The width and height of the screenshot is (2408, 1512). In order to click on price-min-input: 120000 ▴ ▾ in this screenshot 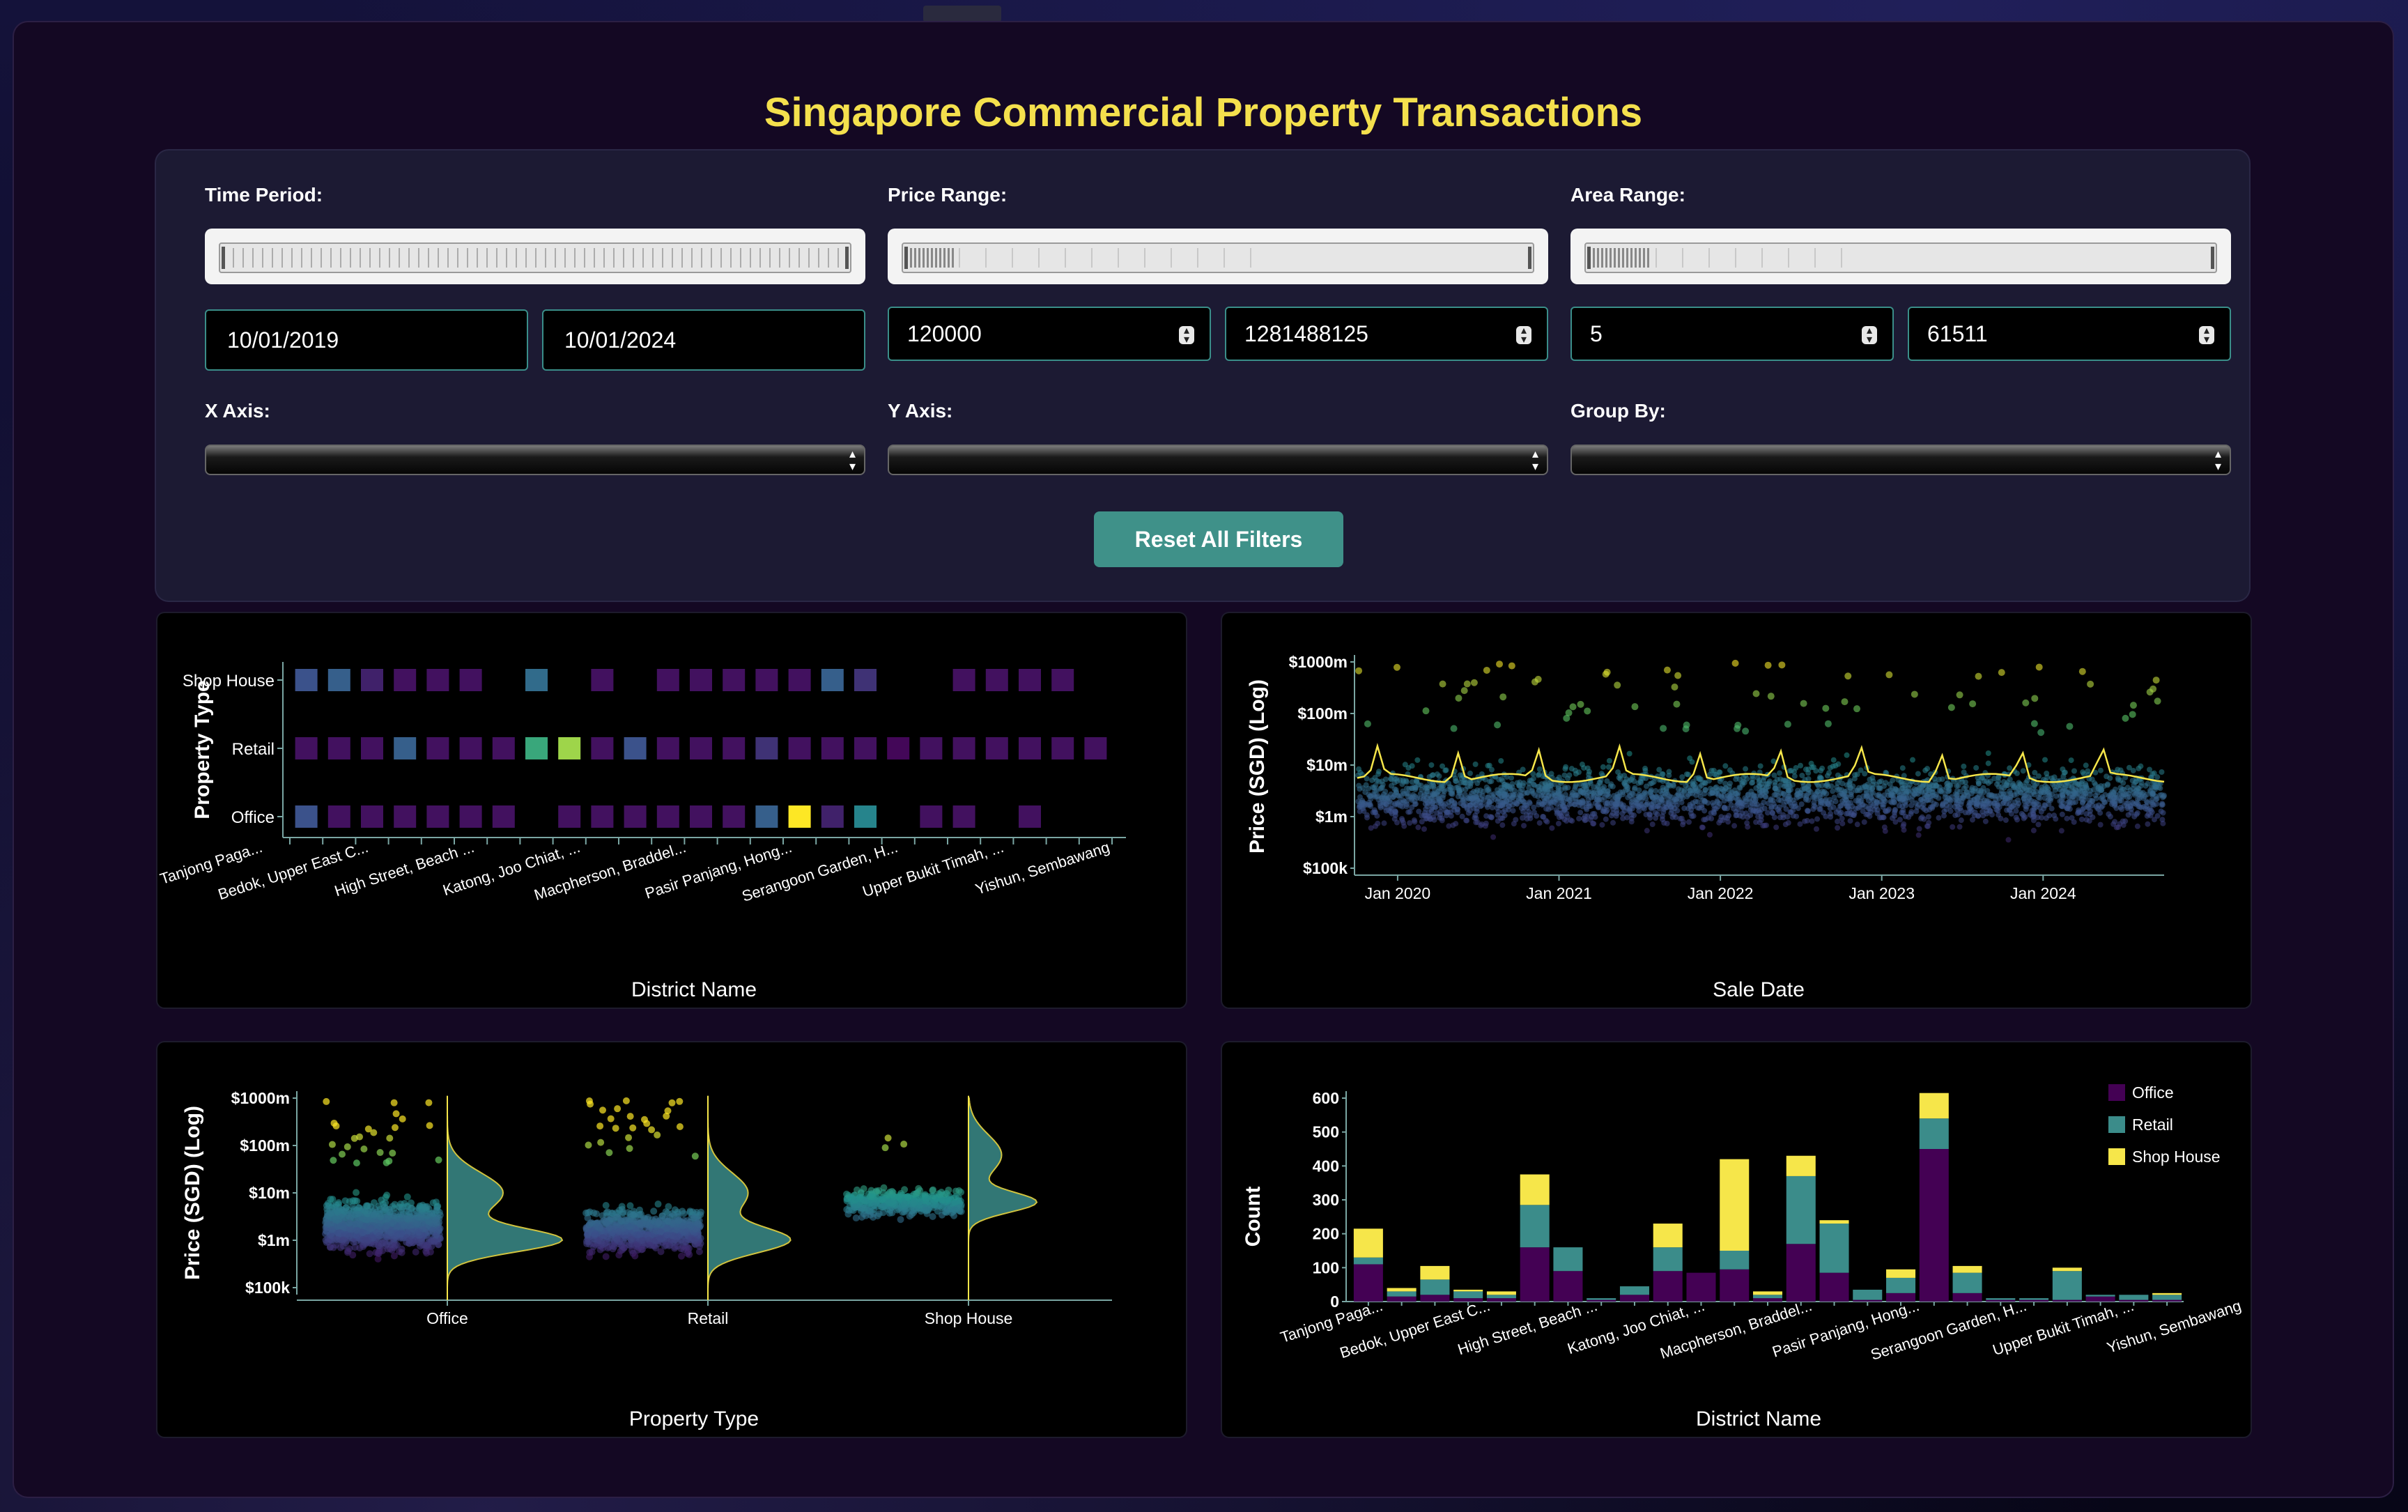, I will do `click(1050, 334)`.